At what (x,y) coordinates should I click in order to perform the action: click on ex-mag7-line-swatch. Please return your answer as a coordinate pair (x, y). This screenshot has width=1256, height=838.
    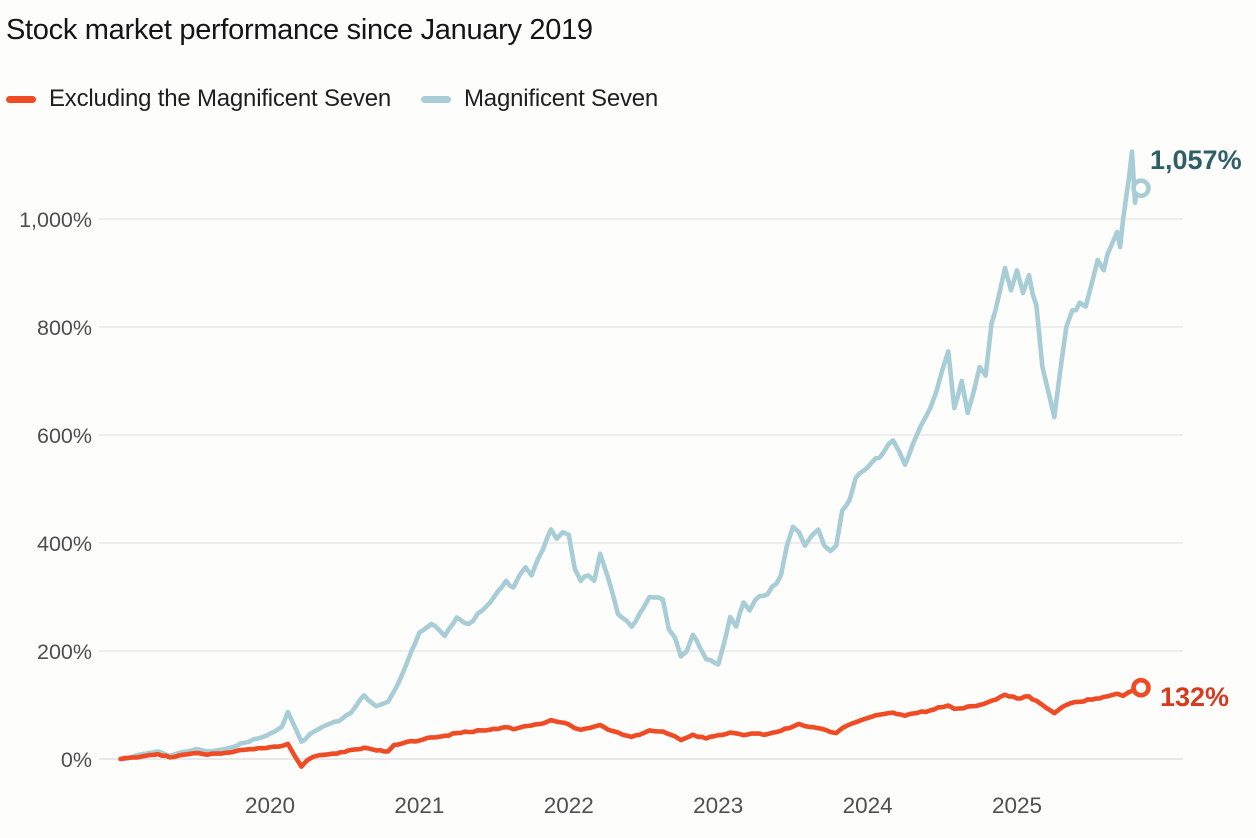
    Looking at the image, I should click on (21, 99).